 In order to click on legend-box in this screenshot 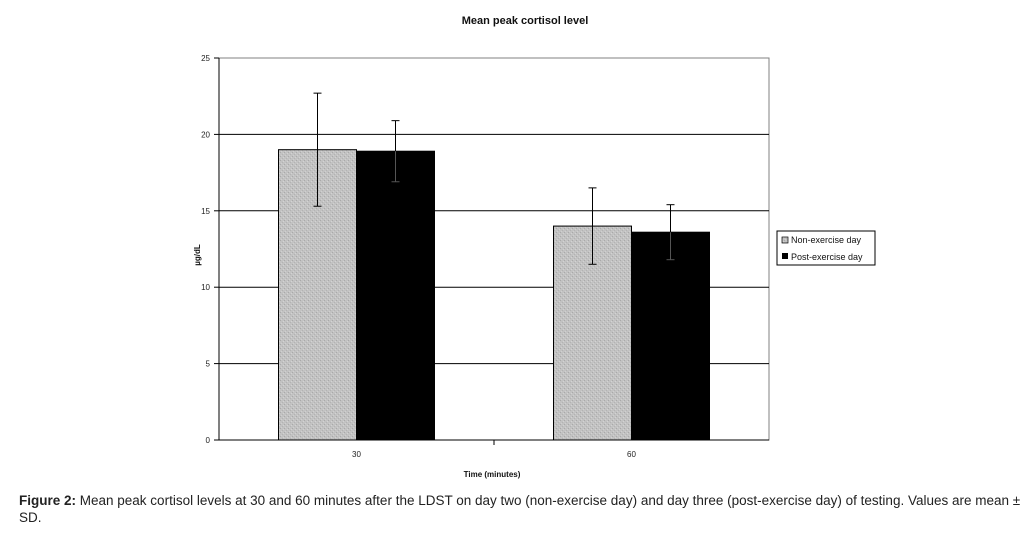, I will do `click(826, 248)`.